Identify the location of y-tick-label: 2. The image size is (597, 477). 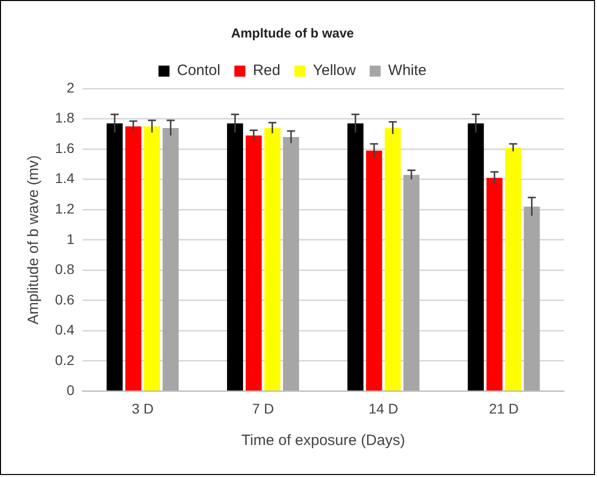
(70, 87).